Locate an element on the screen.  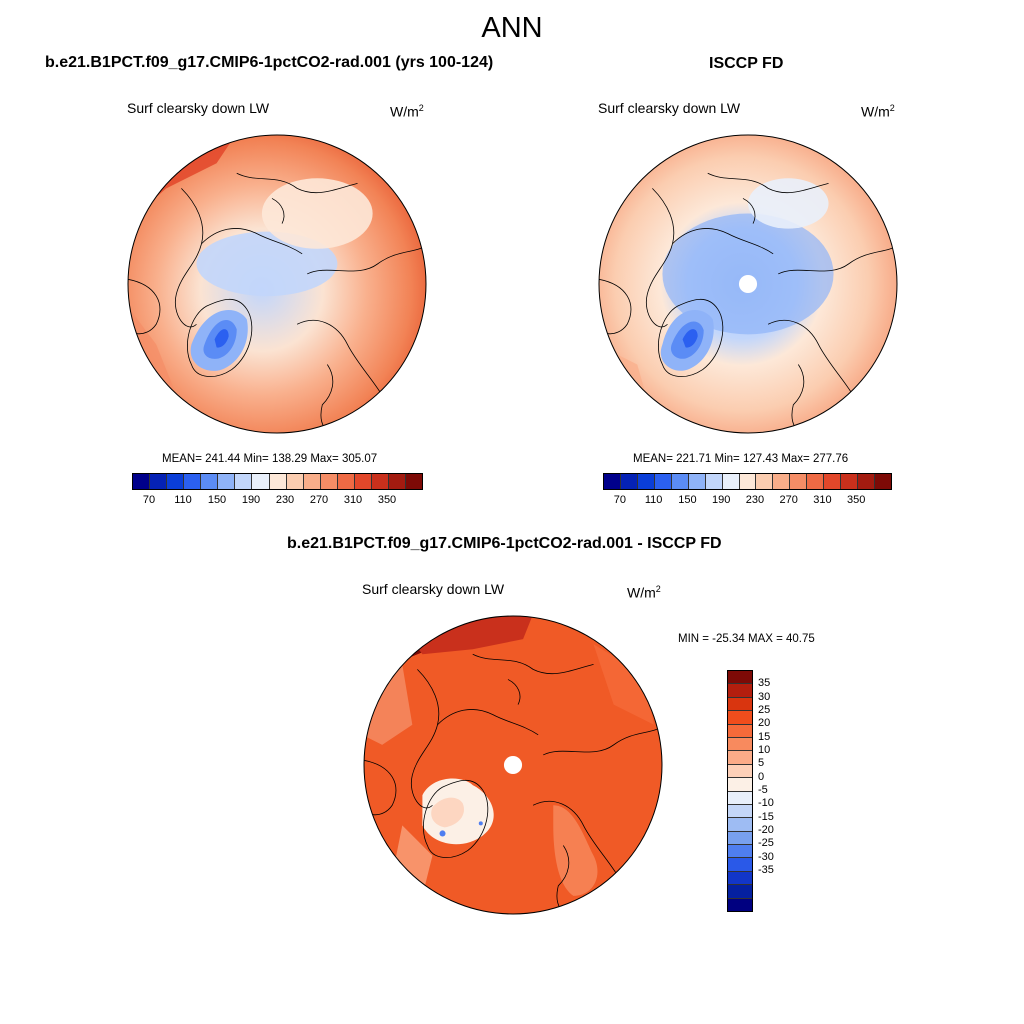
panel-1-polar-map is located at coordinates (277, 284).